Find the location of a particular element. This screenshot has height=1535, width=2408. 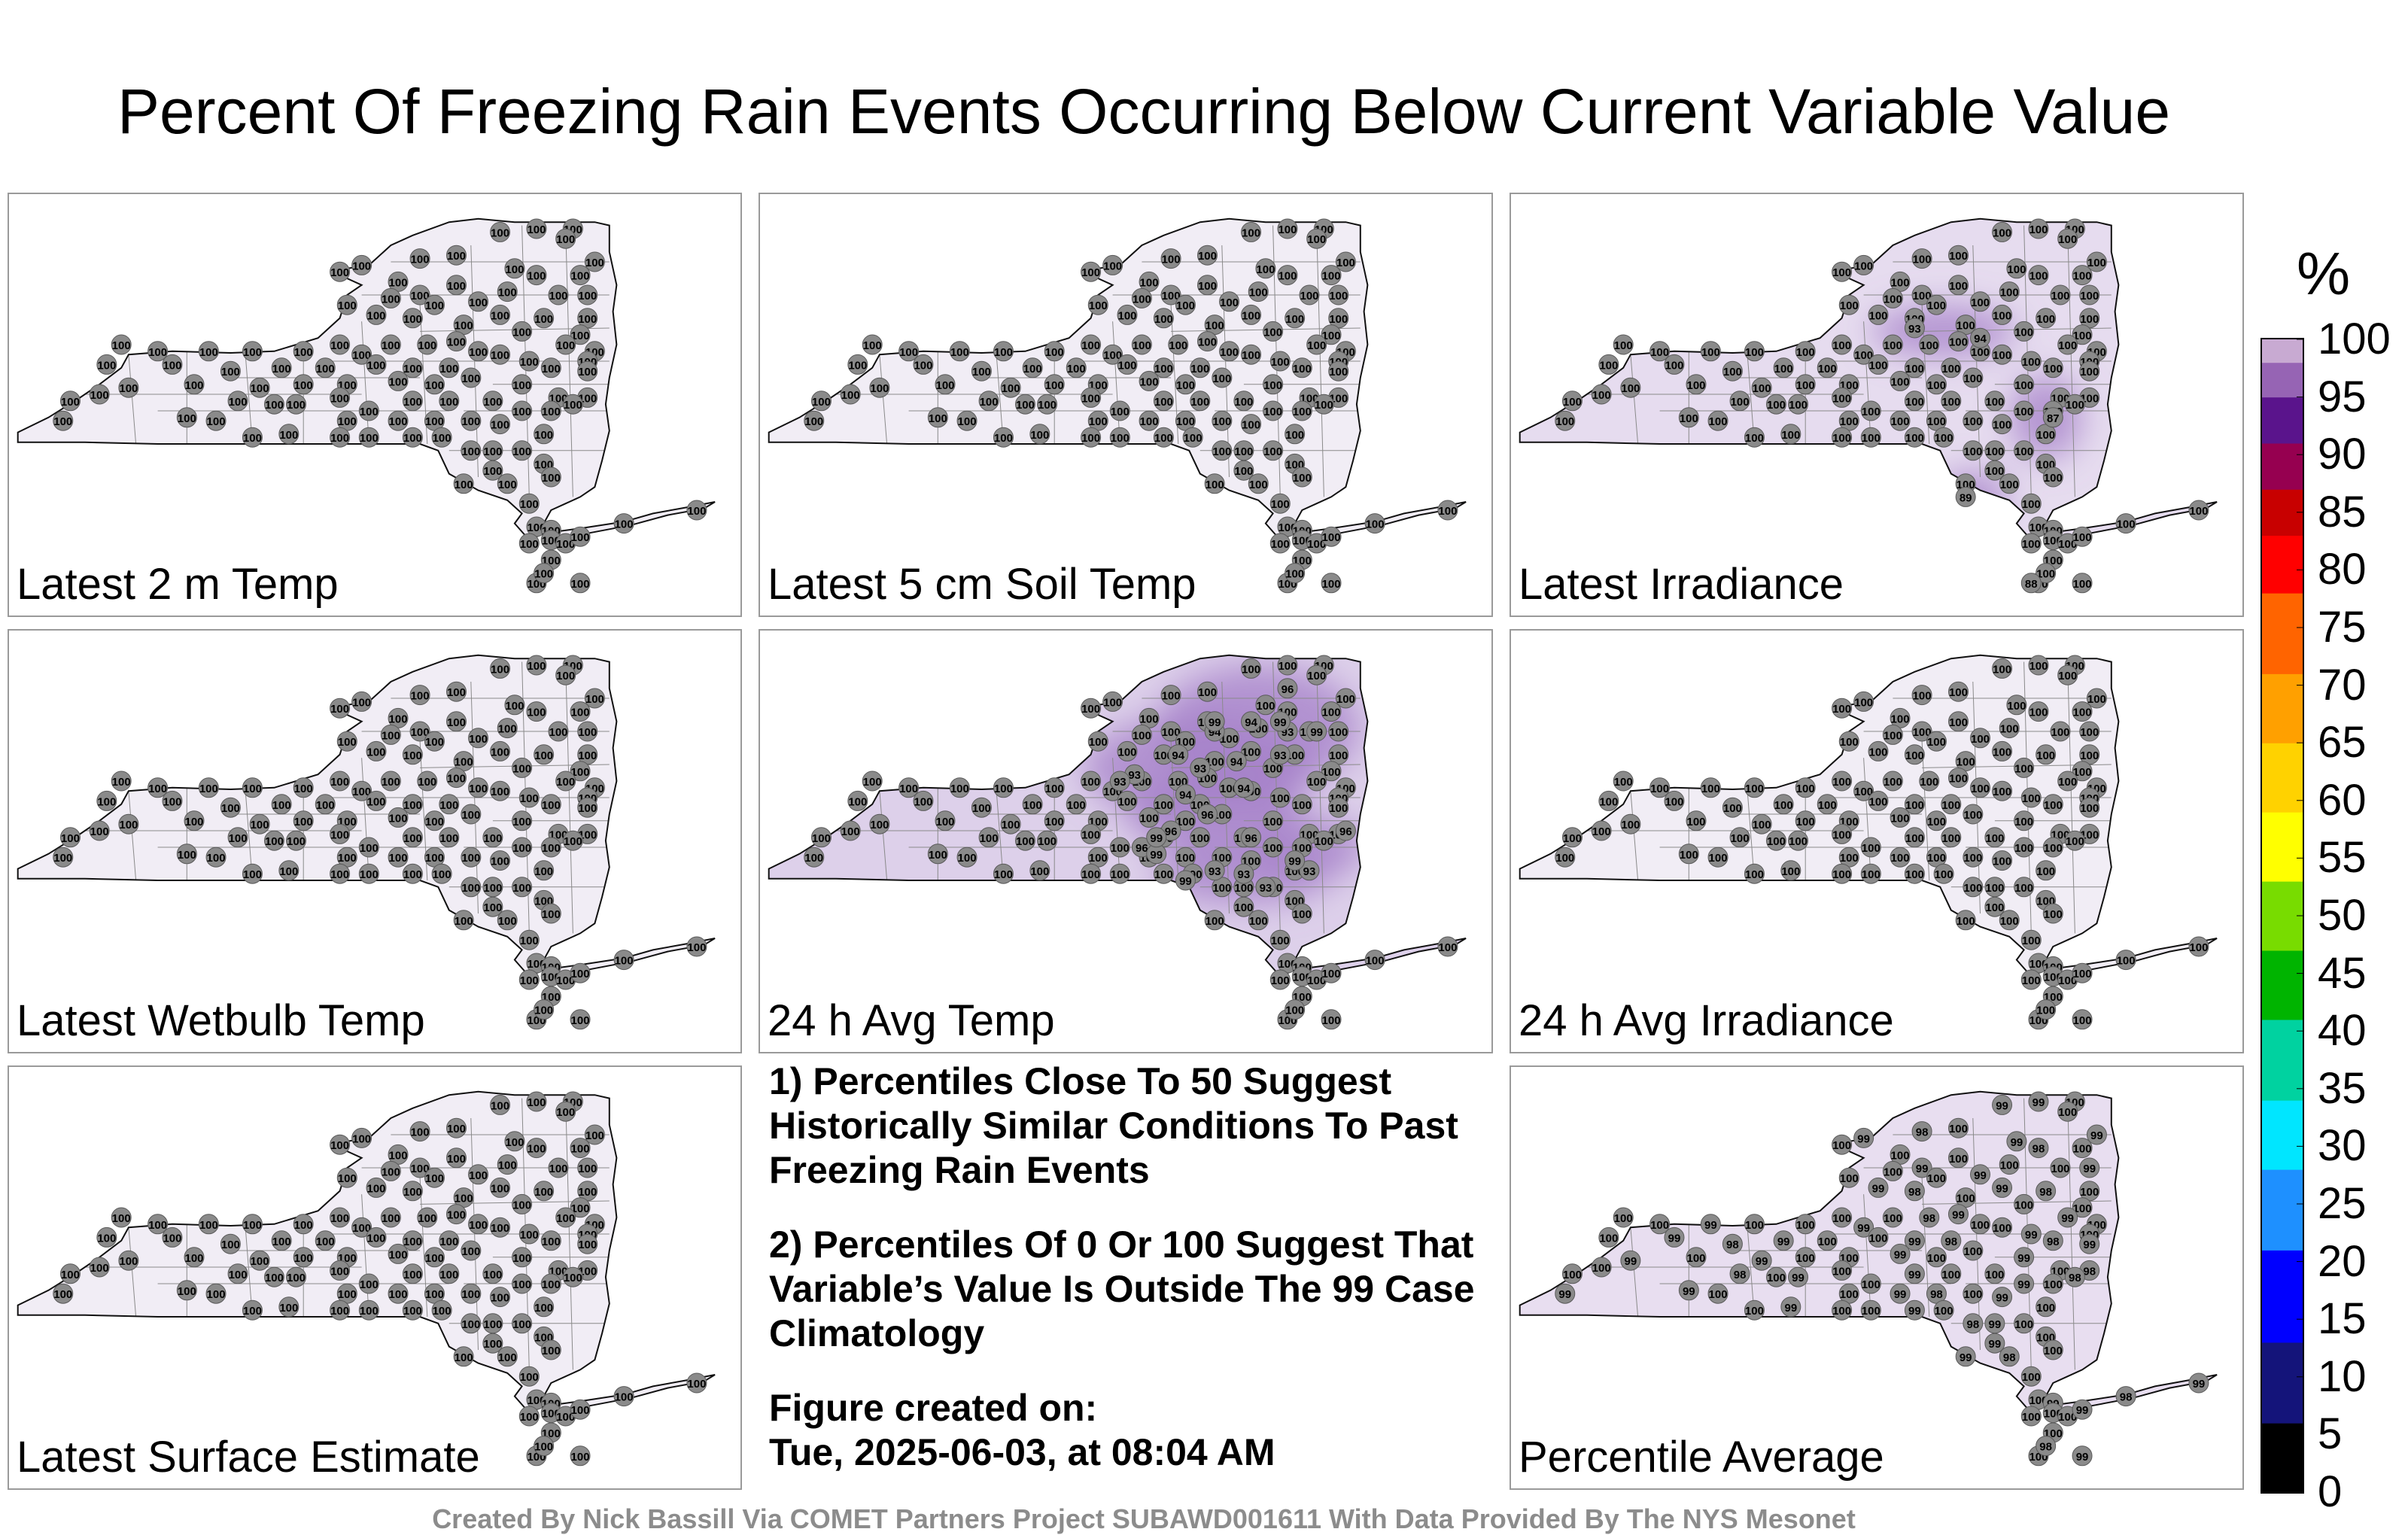

station-value: 98 is located at coordinates (2089, 1271).